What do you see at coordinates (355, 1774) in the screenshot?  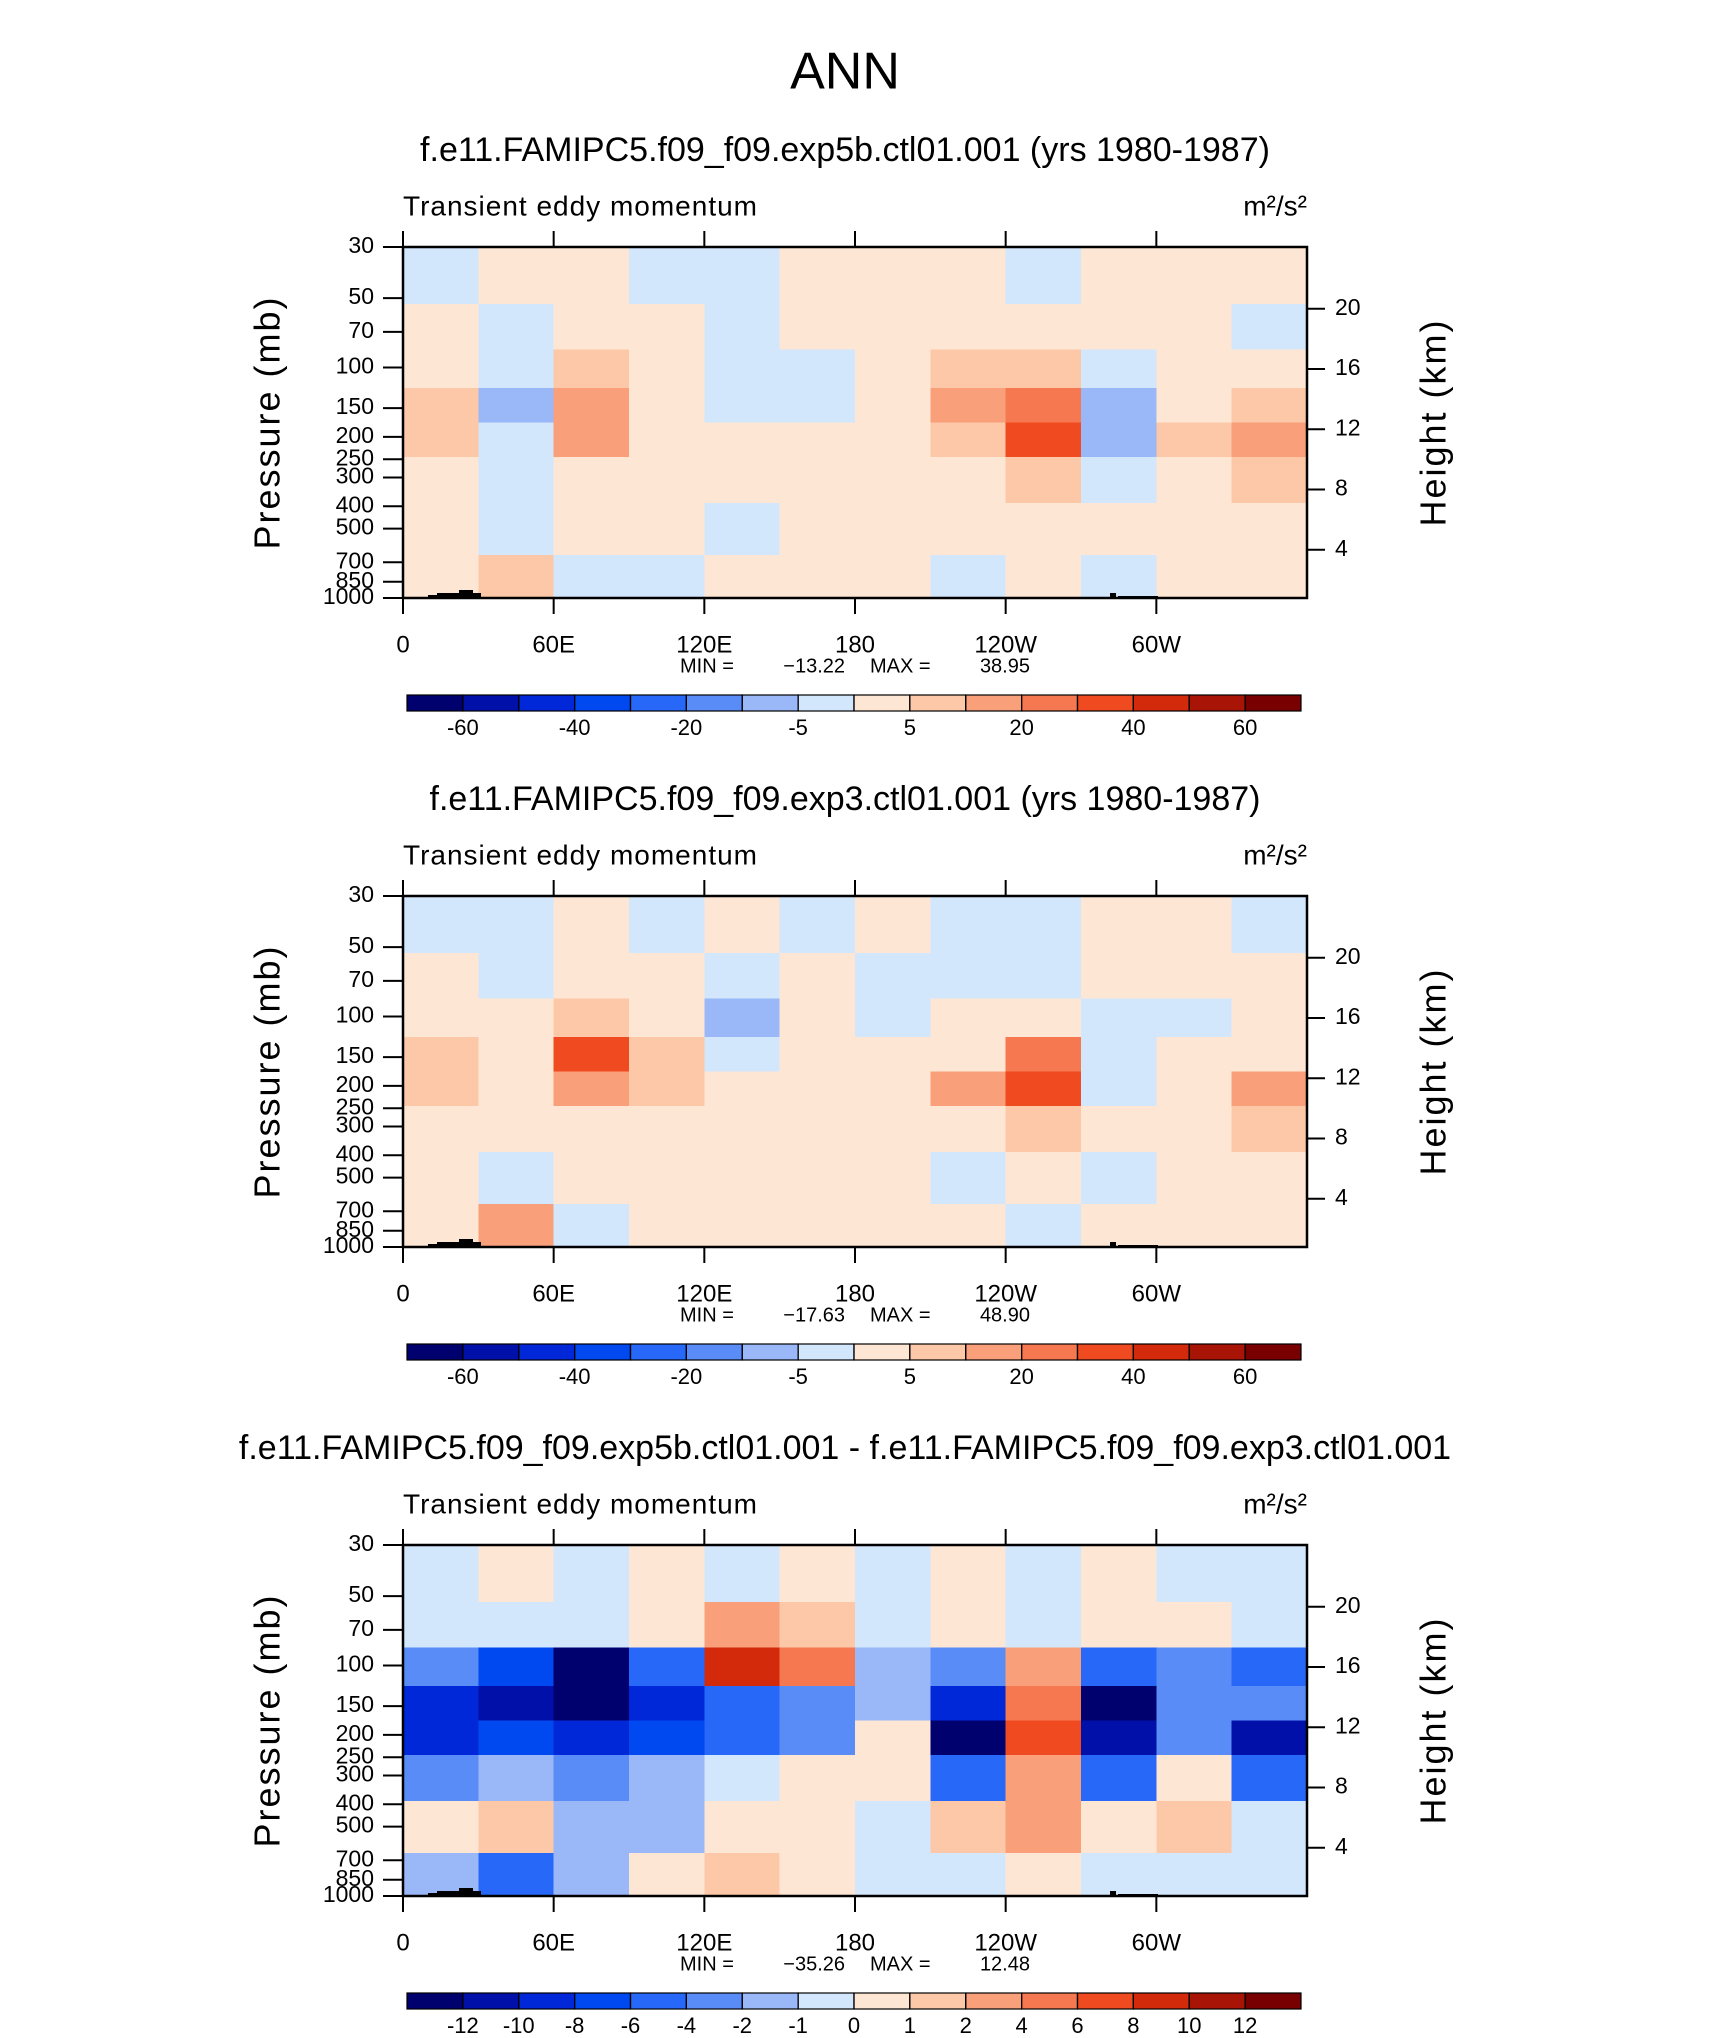 I see `y-tick-label: 300` at bounding box center [355, 1774].